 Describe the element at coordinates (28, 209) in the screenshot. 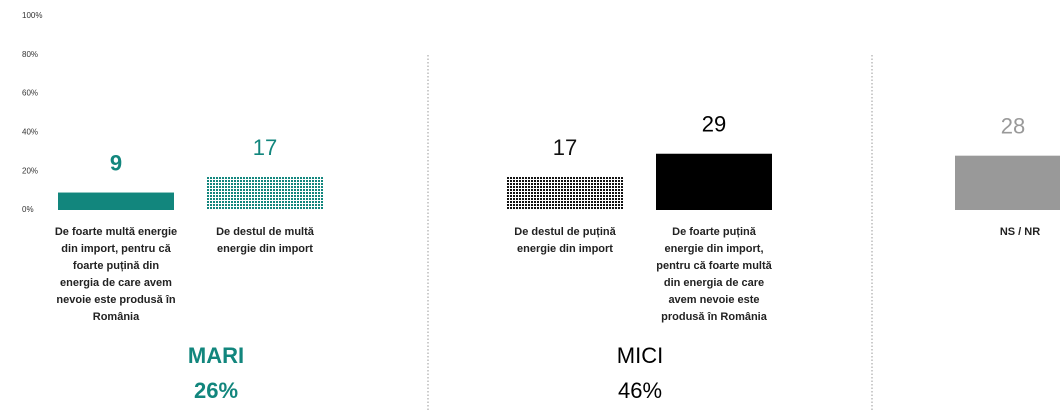

I see `y-tick-label: 0%` at that location.